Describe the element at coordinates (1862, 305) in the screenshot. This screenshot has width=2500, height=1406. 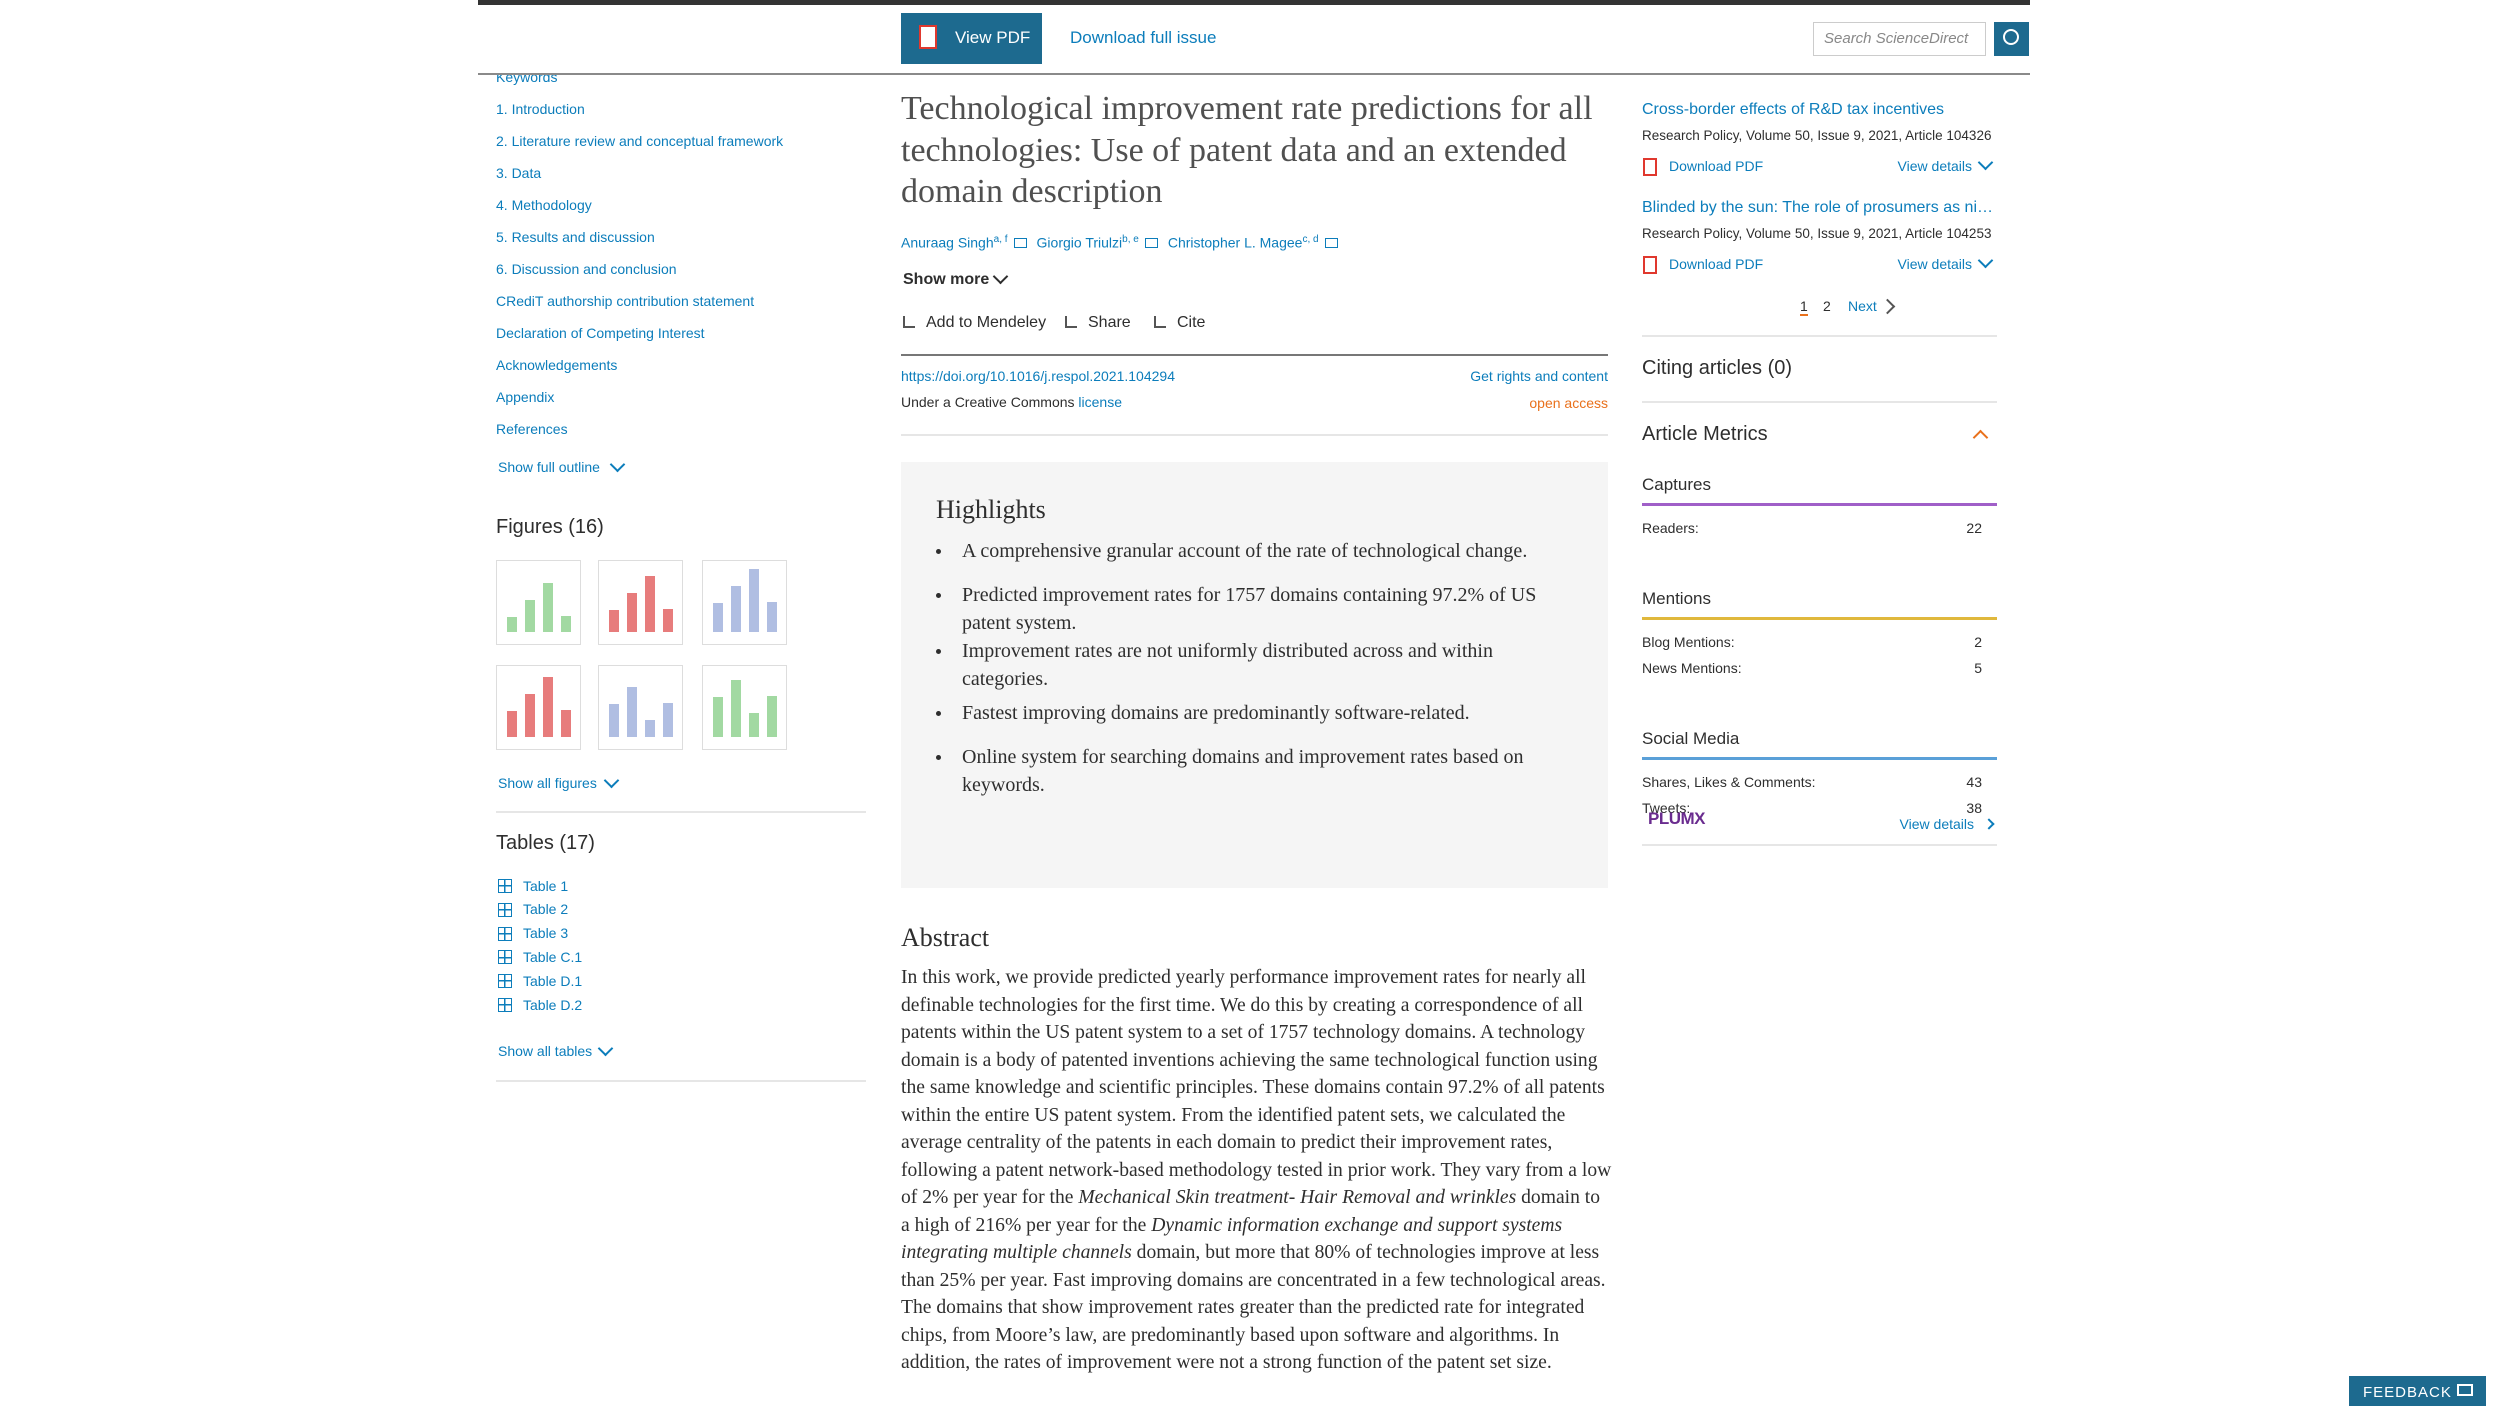
I see `next-page: Next` at that location.